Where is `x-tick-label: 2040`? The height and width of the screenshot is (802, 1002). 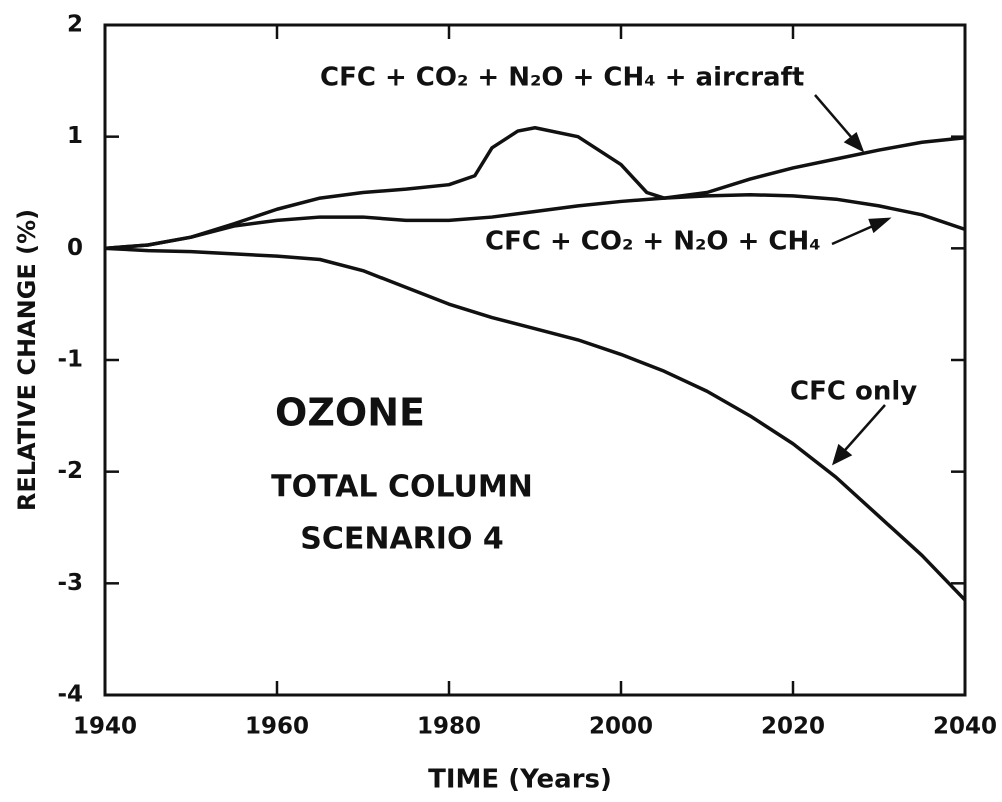
x-tick-label: 2040 is located at coordinates (965, 727).